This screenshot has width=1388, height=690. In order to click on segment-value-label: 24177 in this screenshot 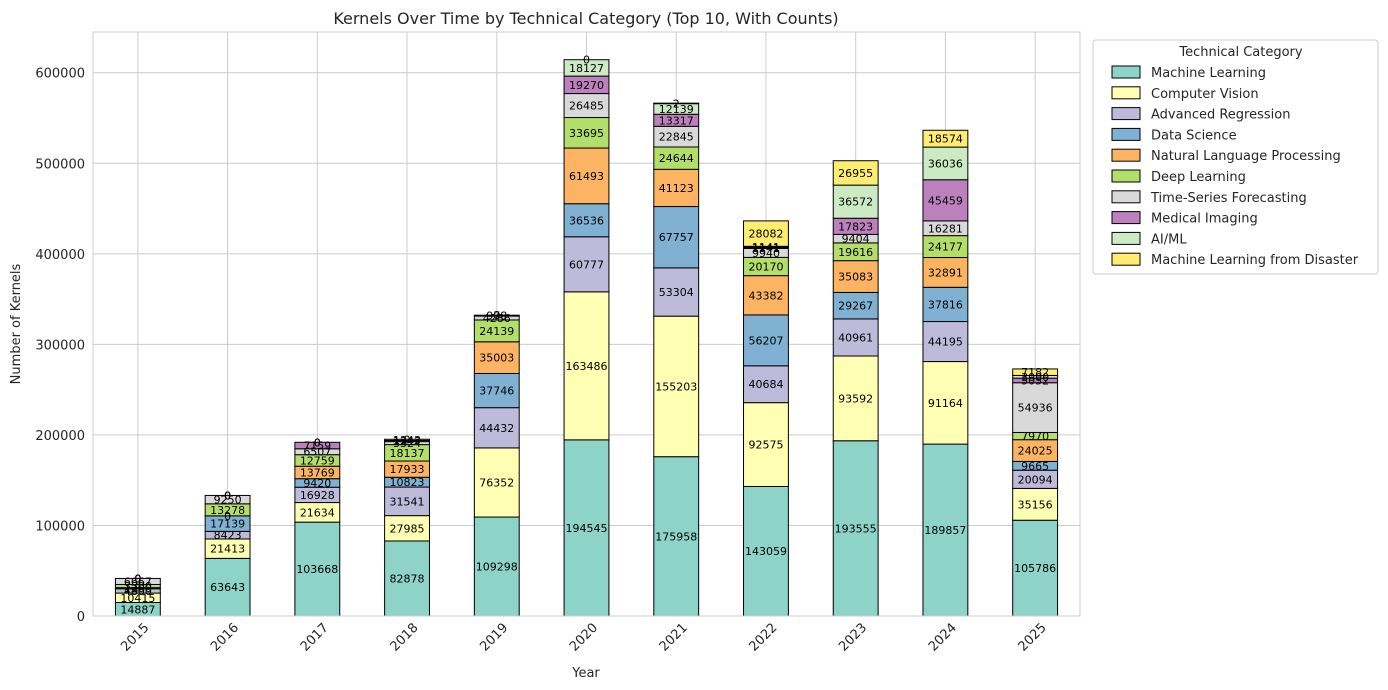, I will do `click(945, 247)`.